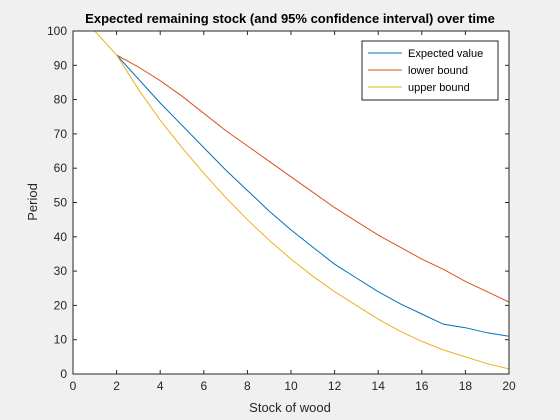 The height and width of the screenshot is (420, 560). Describe the element at coordinates (466, 386) in the screenshot. I see `x-tick-label: 18` at that location.